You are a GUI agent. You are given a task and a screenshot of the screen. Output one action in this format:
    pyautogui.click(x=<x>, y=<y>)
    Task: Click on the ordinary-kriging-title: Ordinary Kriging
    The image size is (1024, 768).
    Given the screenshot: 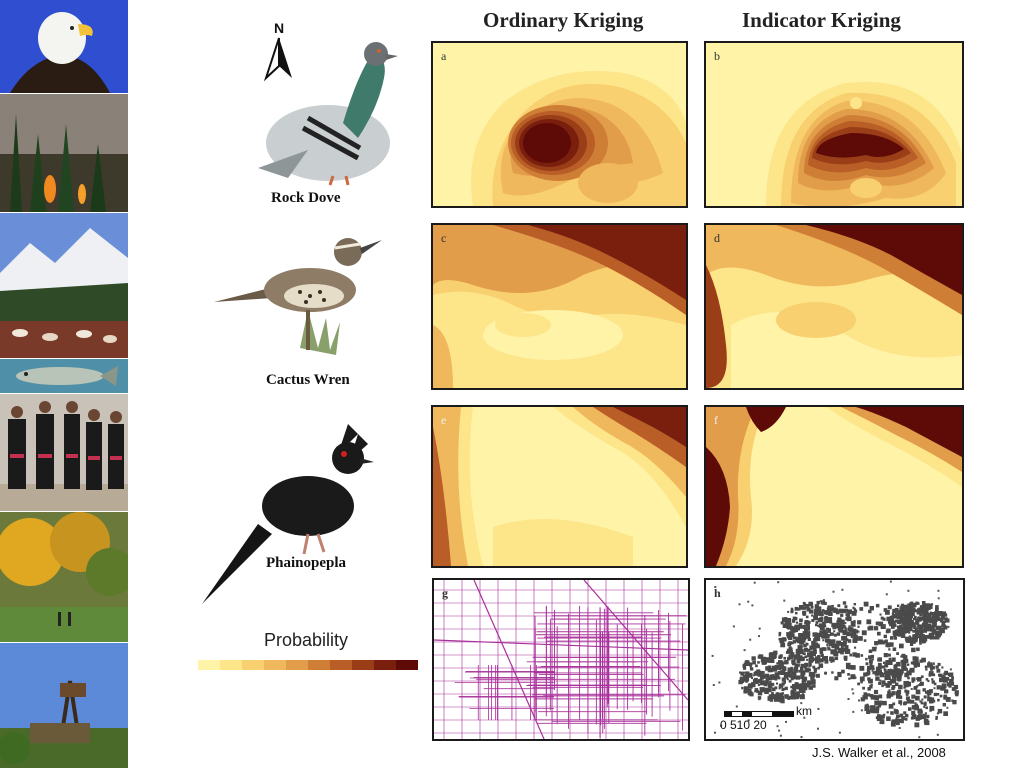 What is the action you would take?
    pyautogui.click(x=563, y=20)
    